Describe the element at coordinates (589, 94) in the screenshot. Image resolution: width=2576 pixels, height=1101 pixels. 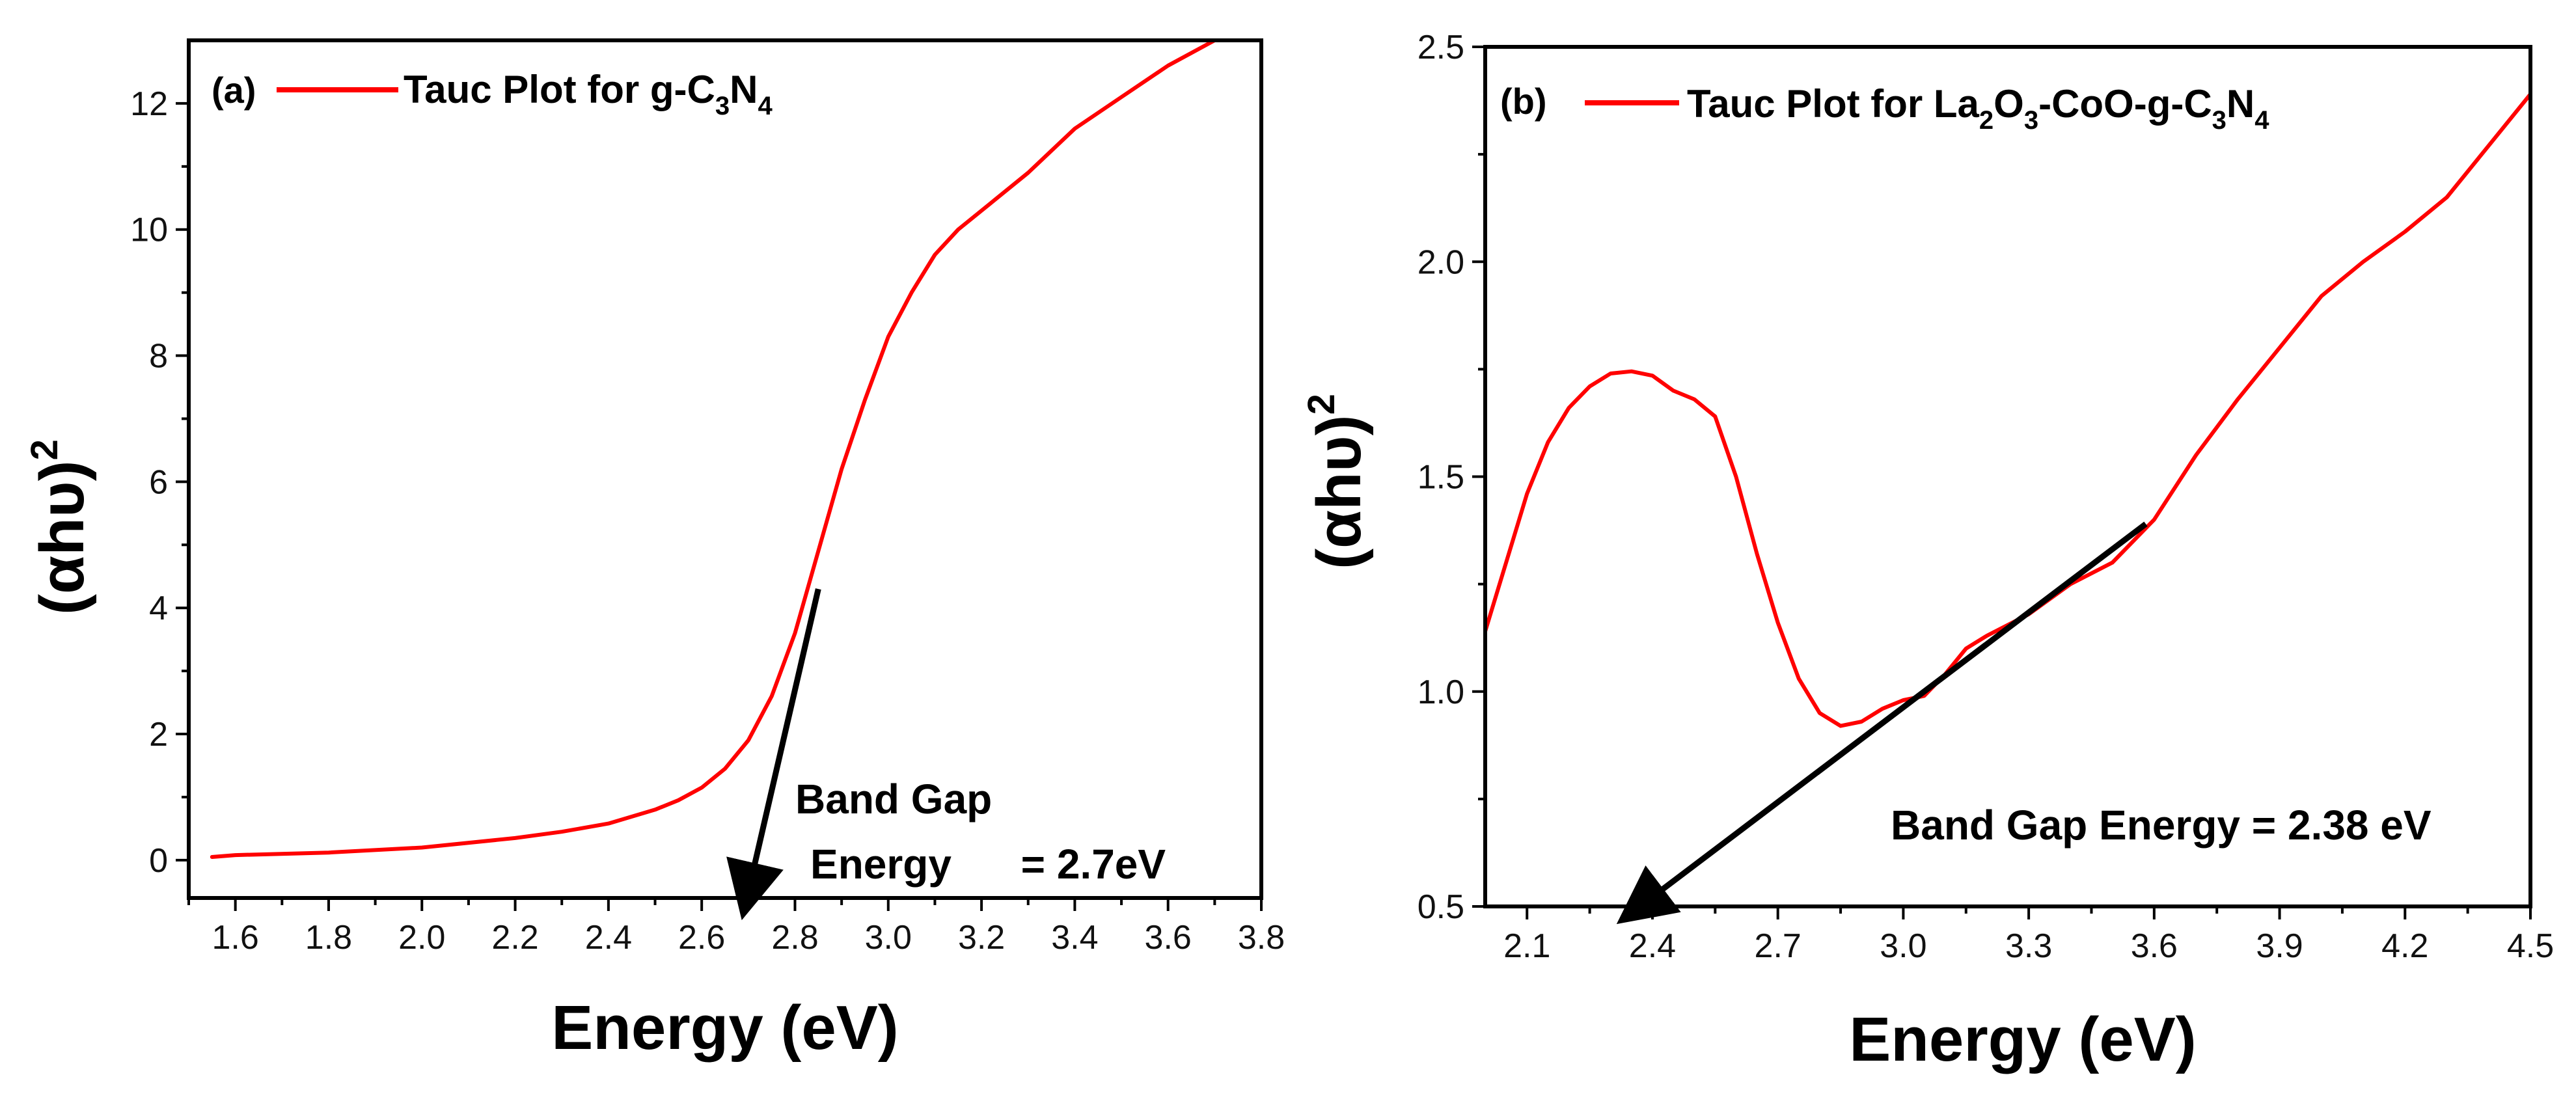
I see `panel-a-legend-text: Tauc Plot for g-C3N4` at that location.